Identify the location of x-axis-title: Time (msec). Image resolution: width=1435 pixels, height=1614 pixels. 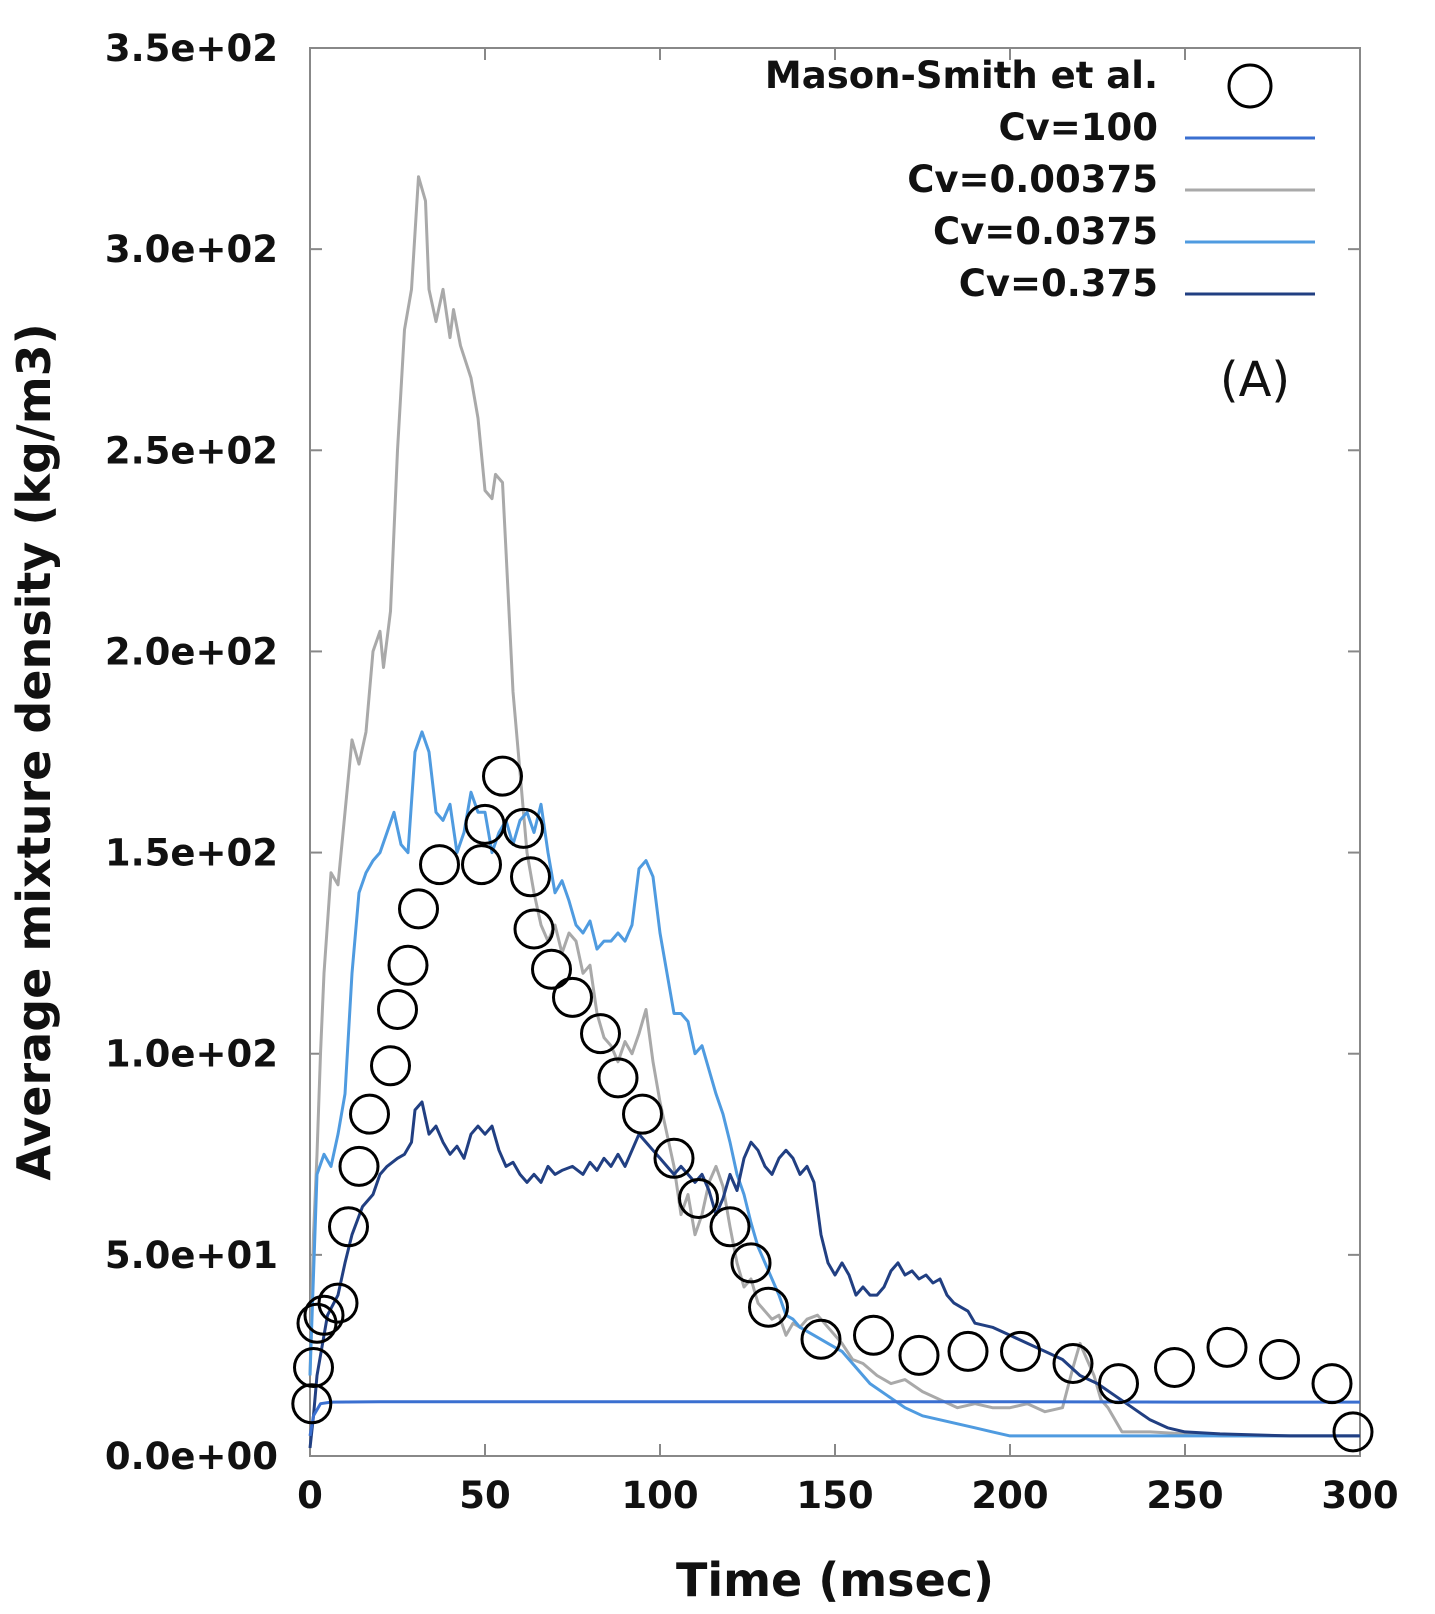
(835, 1580).